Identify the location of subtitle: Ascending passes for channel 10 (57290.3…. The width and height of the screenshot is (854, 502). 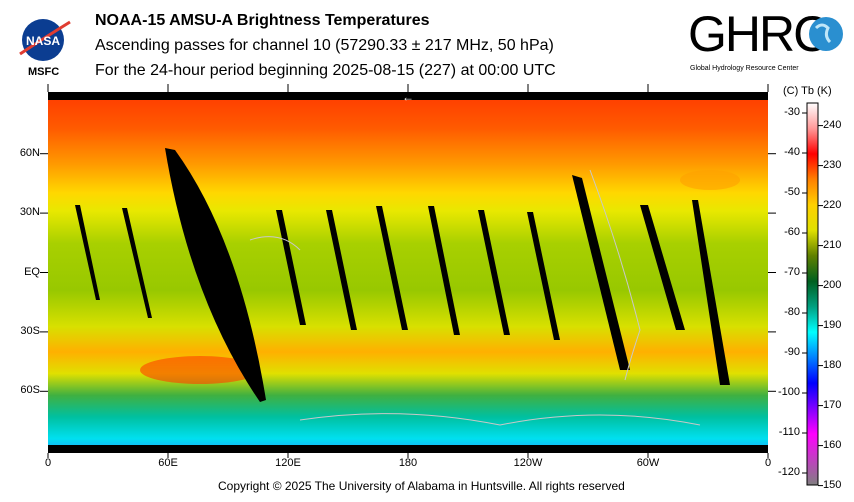
(324, 45).